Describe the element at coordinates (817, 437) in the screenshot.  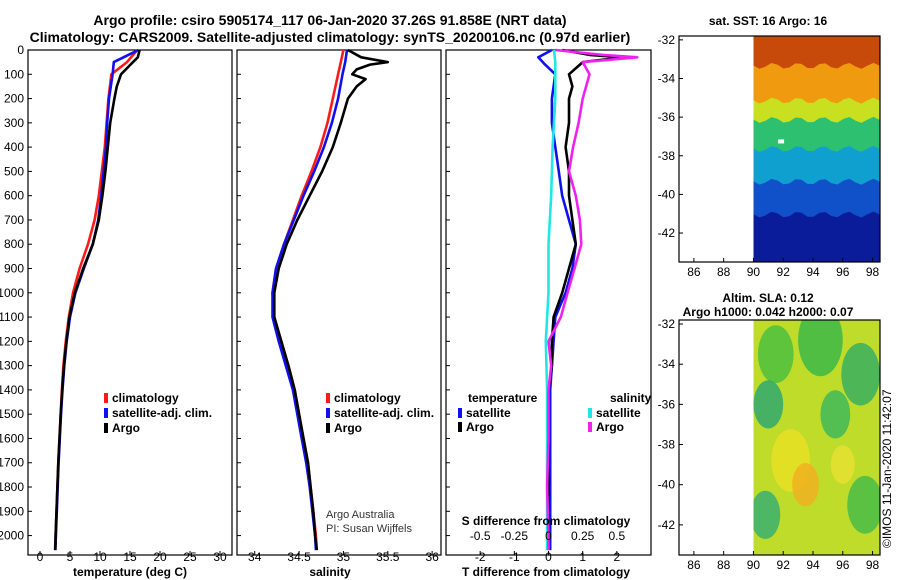
I see `sla-map-field` at that location.